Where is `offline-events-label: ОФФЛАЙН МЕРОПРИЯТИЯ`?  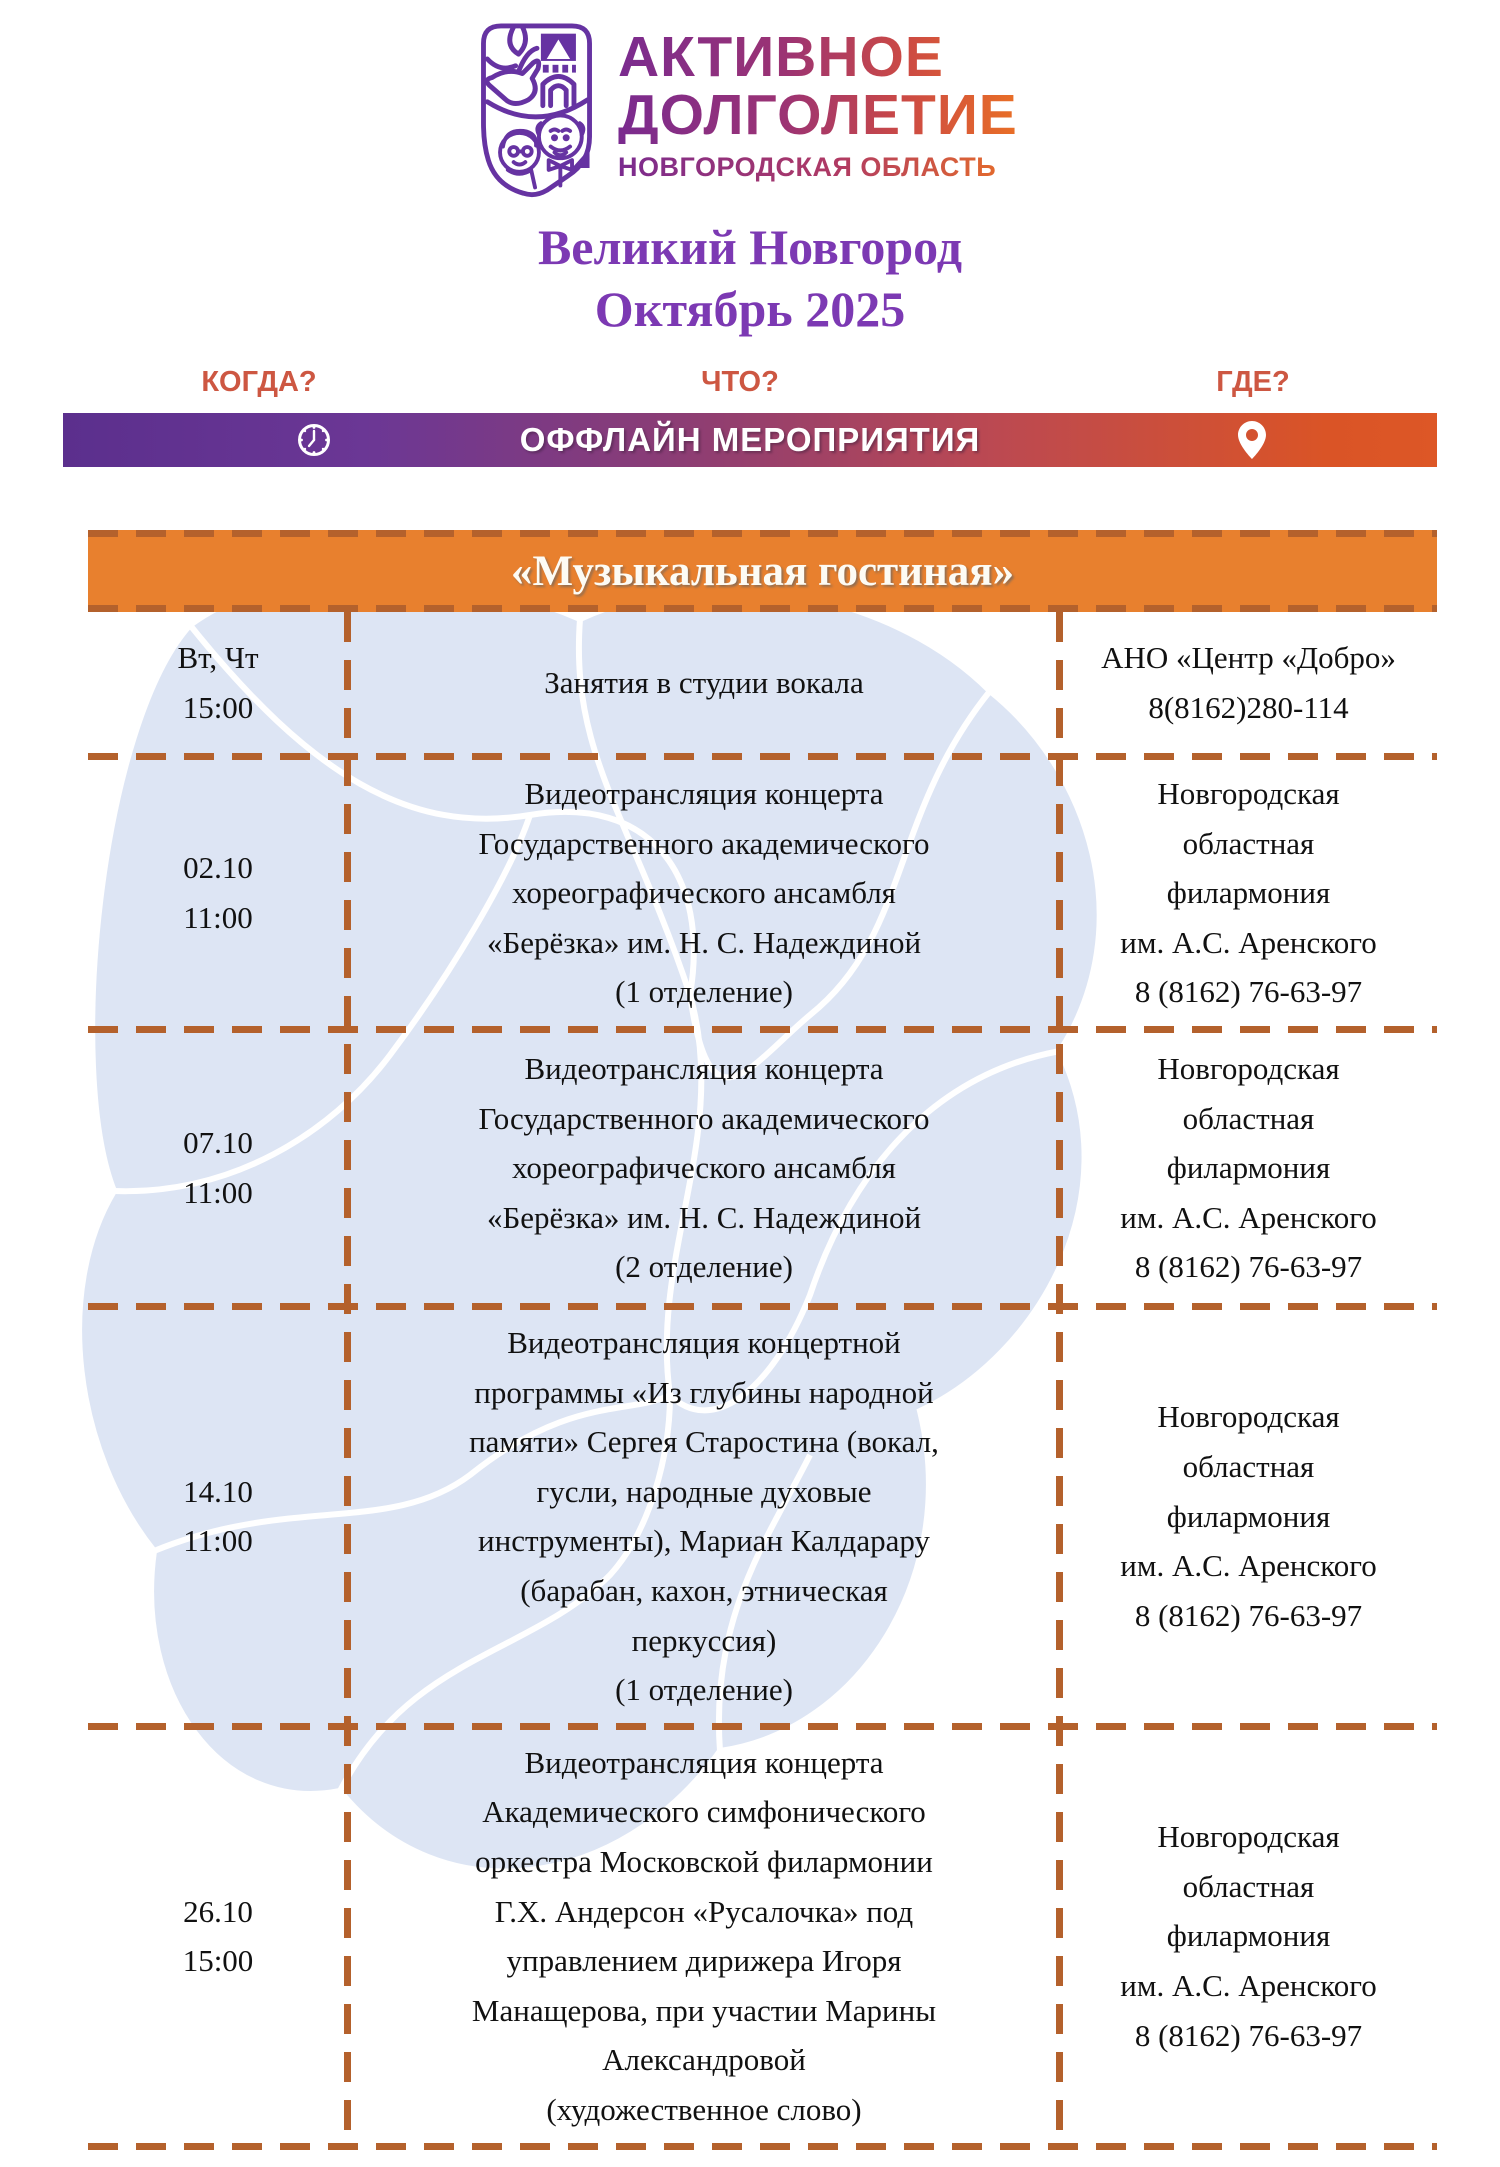 offline-events-label: ОФФЛАЙН МЕРОПРИЯТИЯ is located at coordinates (750, 439).